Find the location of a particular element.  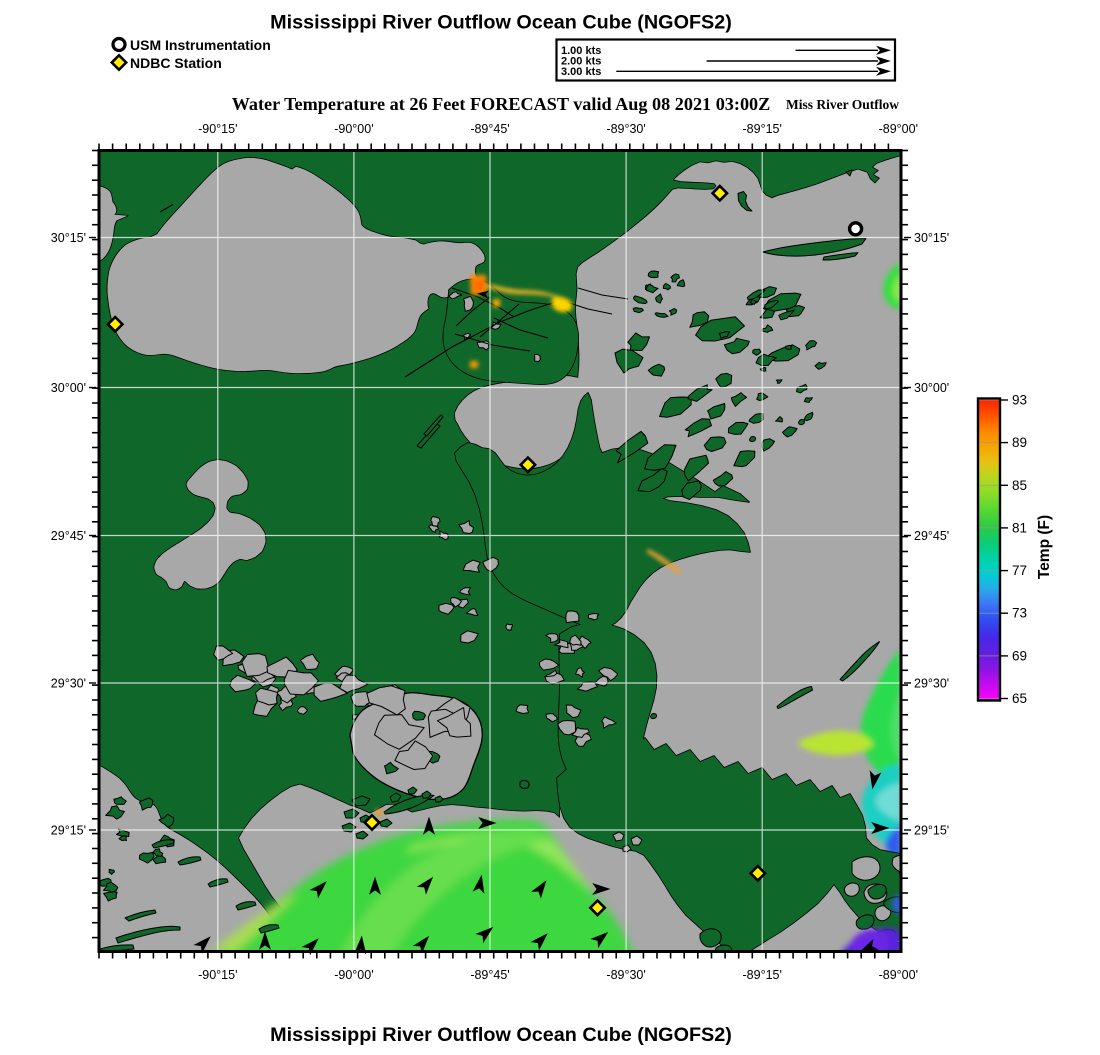

svg-text: 3.00 kts is located at coordinates (581, 72).